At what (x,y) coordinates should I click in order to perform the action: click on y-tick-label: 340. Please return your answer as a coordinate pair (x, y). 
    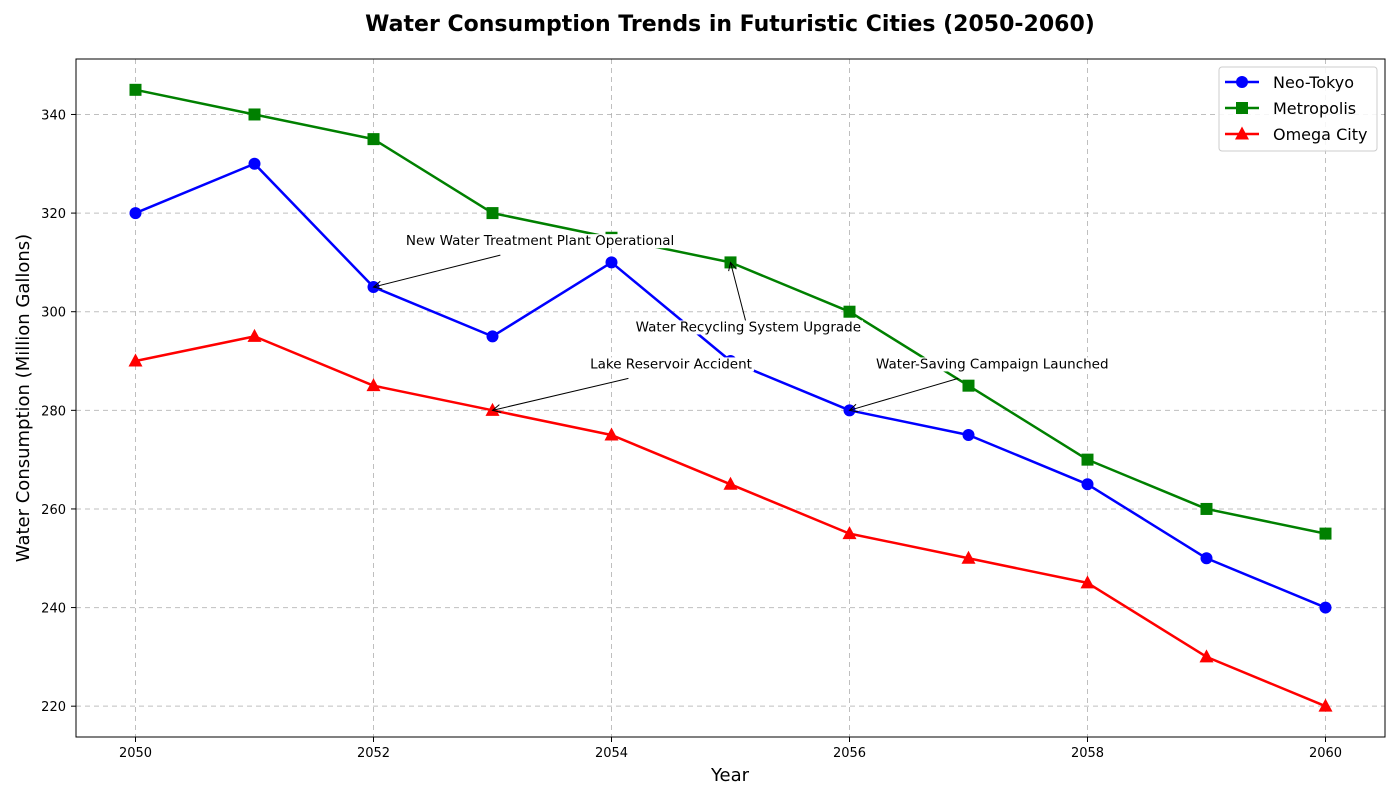
    Looking at the image, I should click on (53, 115).